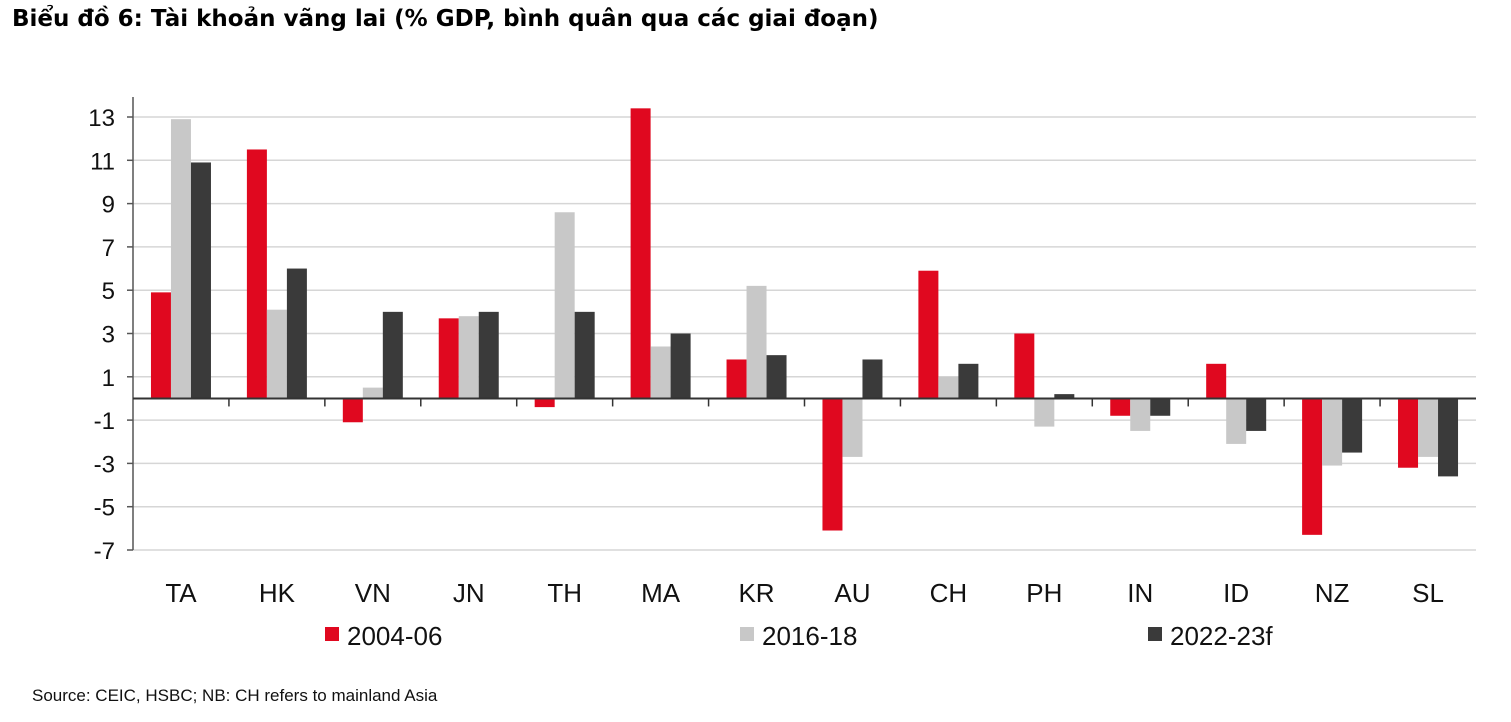 The width and height of the screenshot is (1511, 722). I want to click on bar-sl-2022-23f, so click(1448, 437).